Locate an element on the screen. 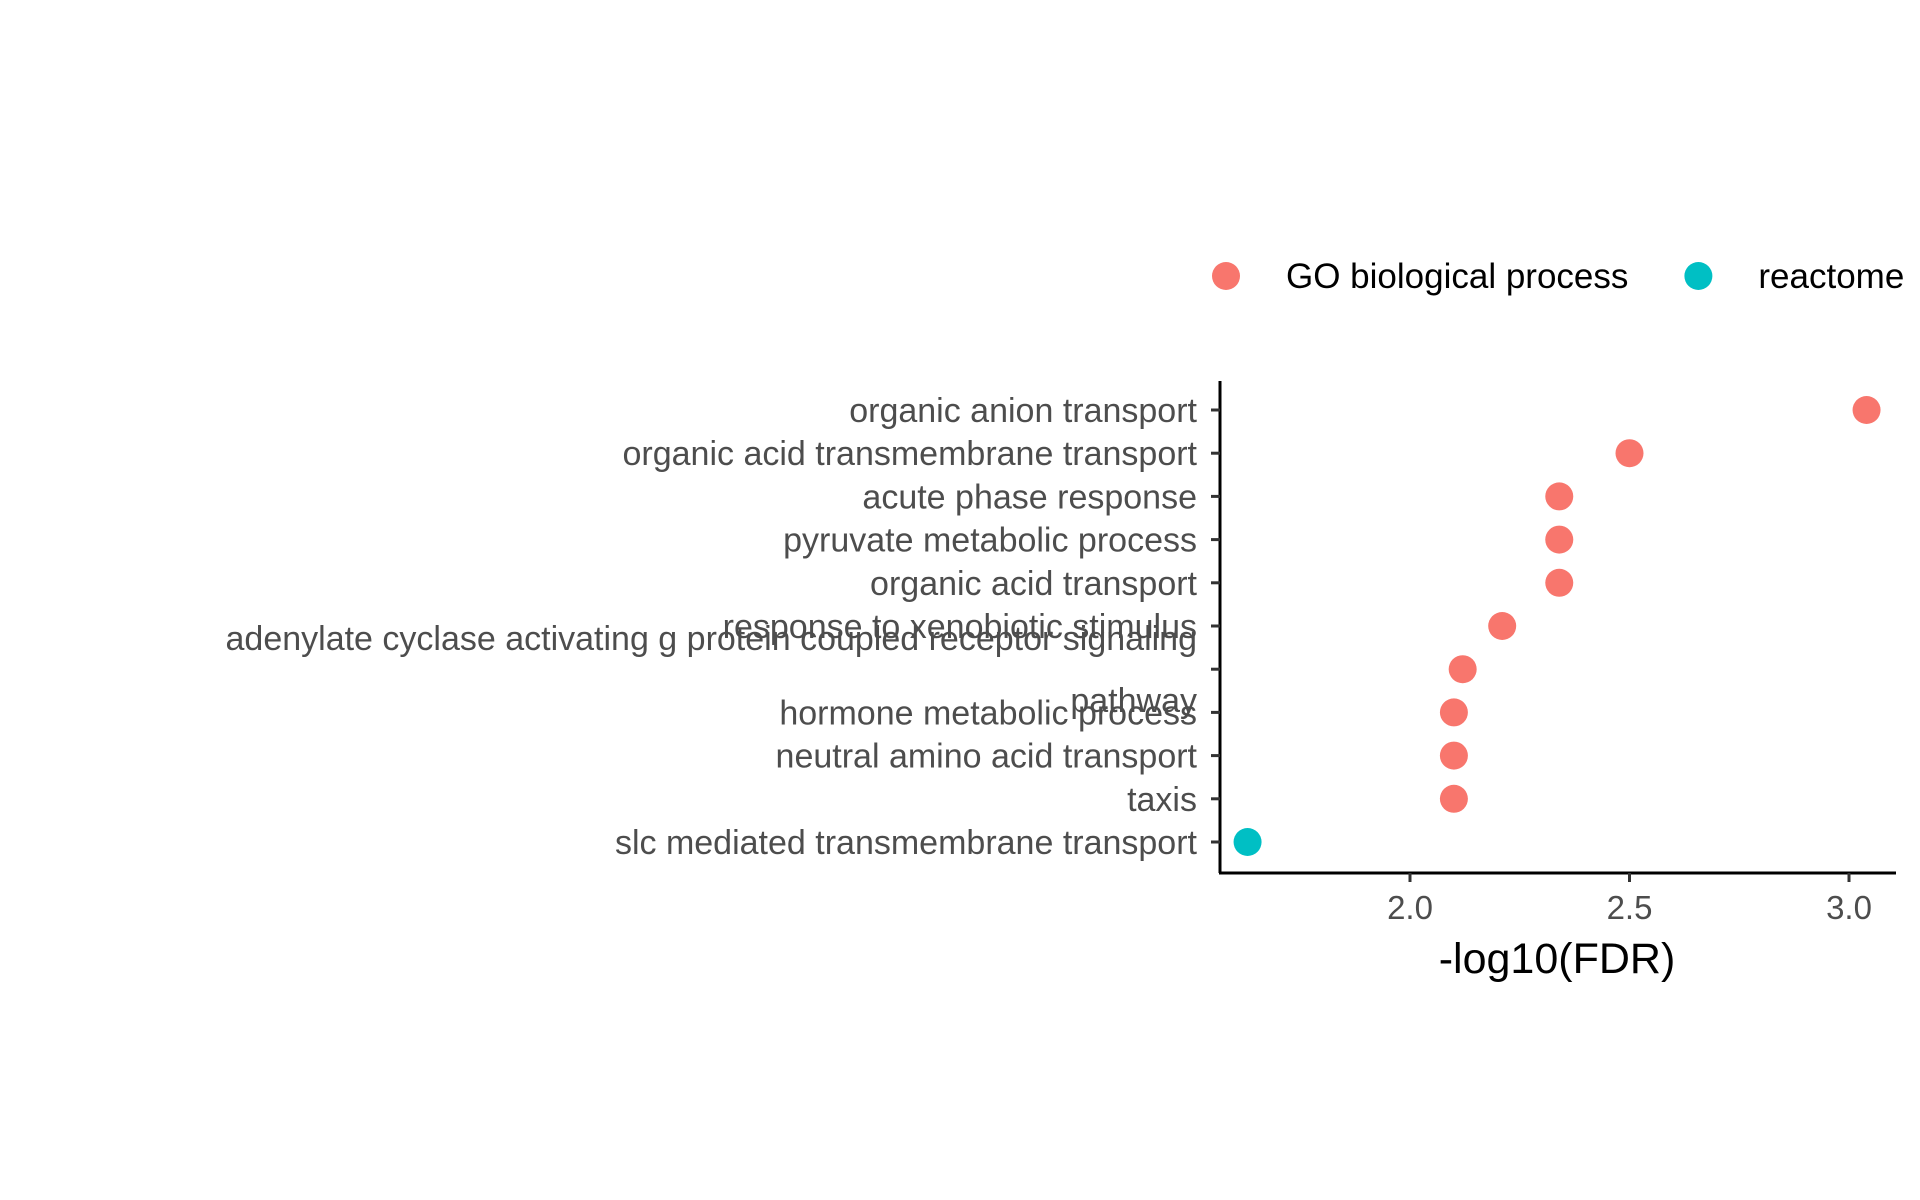 This screenshot has width=1920, height=1200. x-tick-label: 3.0 is located at coordinates (1849, 907).